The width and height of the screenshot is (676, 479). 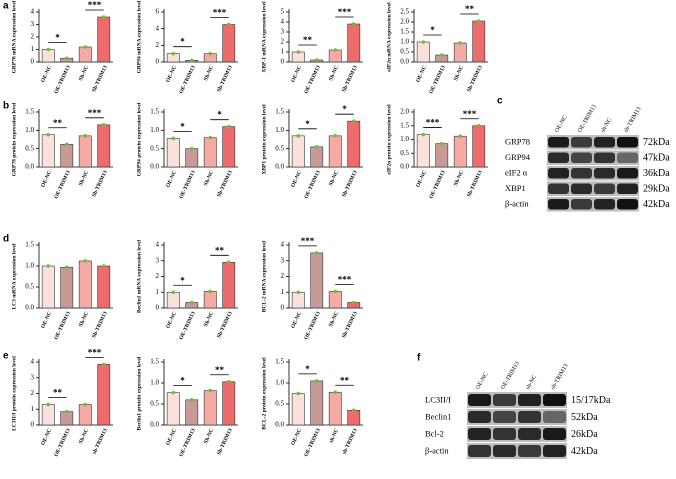 What do you see at coordinates (14, 139) in the screenshot?
I see `y-axis-label: GRP78 protein expression level` at bounding box center [14, 139].